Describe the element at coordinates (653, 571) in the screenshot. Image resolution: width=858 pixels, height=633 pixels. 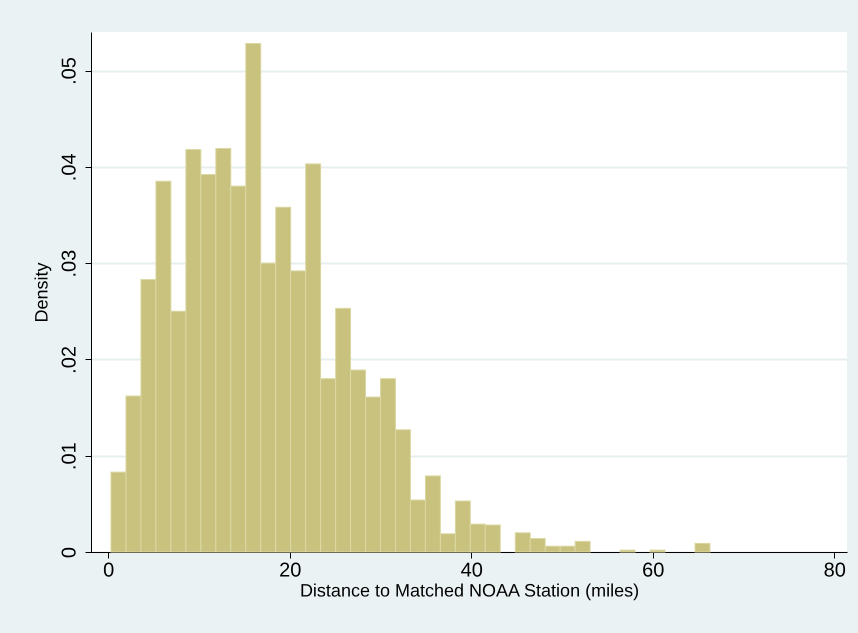
I see `x-tick-label: 60` at that location.